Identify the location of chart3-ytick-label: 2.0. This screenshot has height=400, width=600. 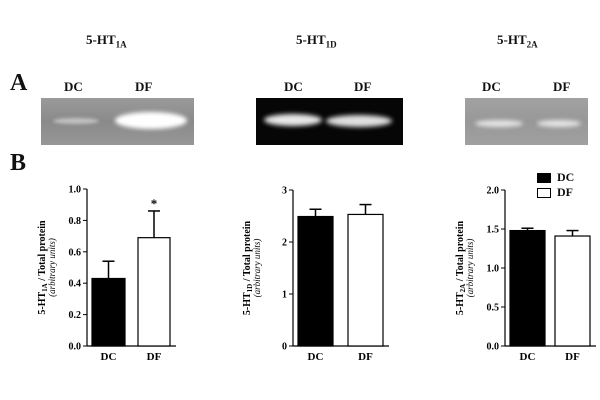
(493, 191).